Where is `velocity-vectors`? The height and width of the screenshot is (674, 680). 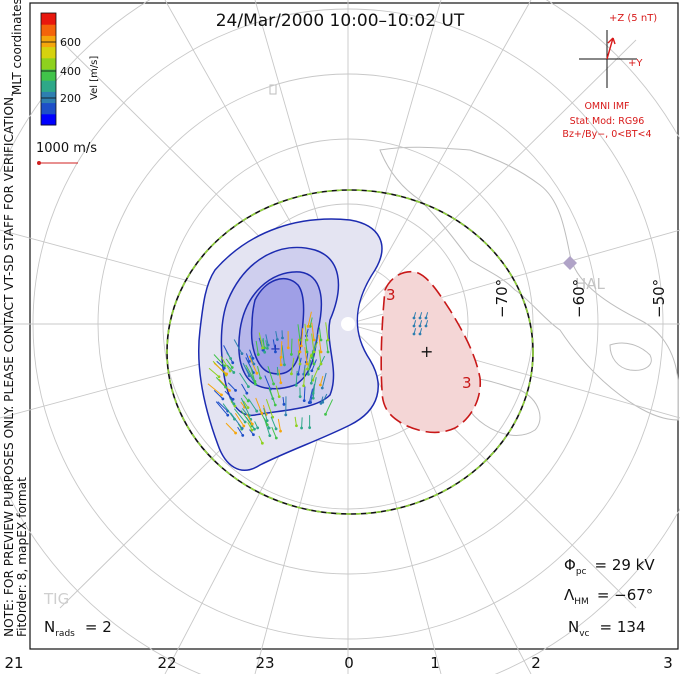
velocity-vectors is located at coordinates (318, 378).